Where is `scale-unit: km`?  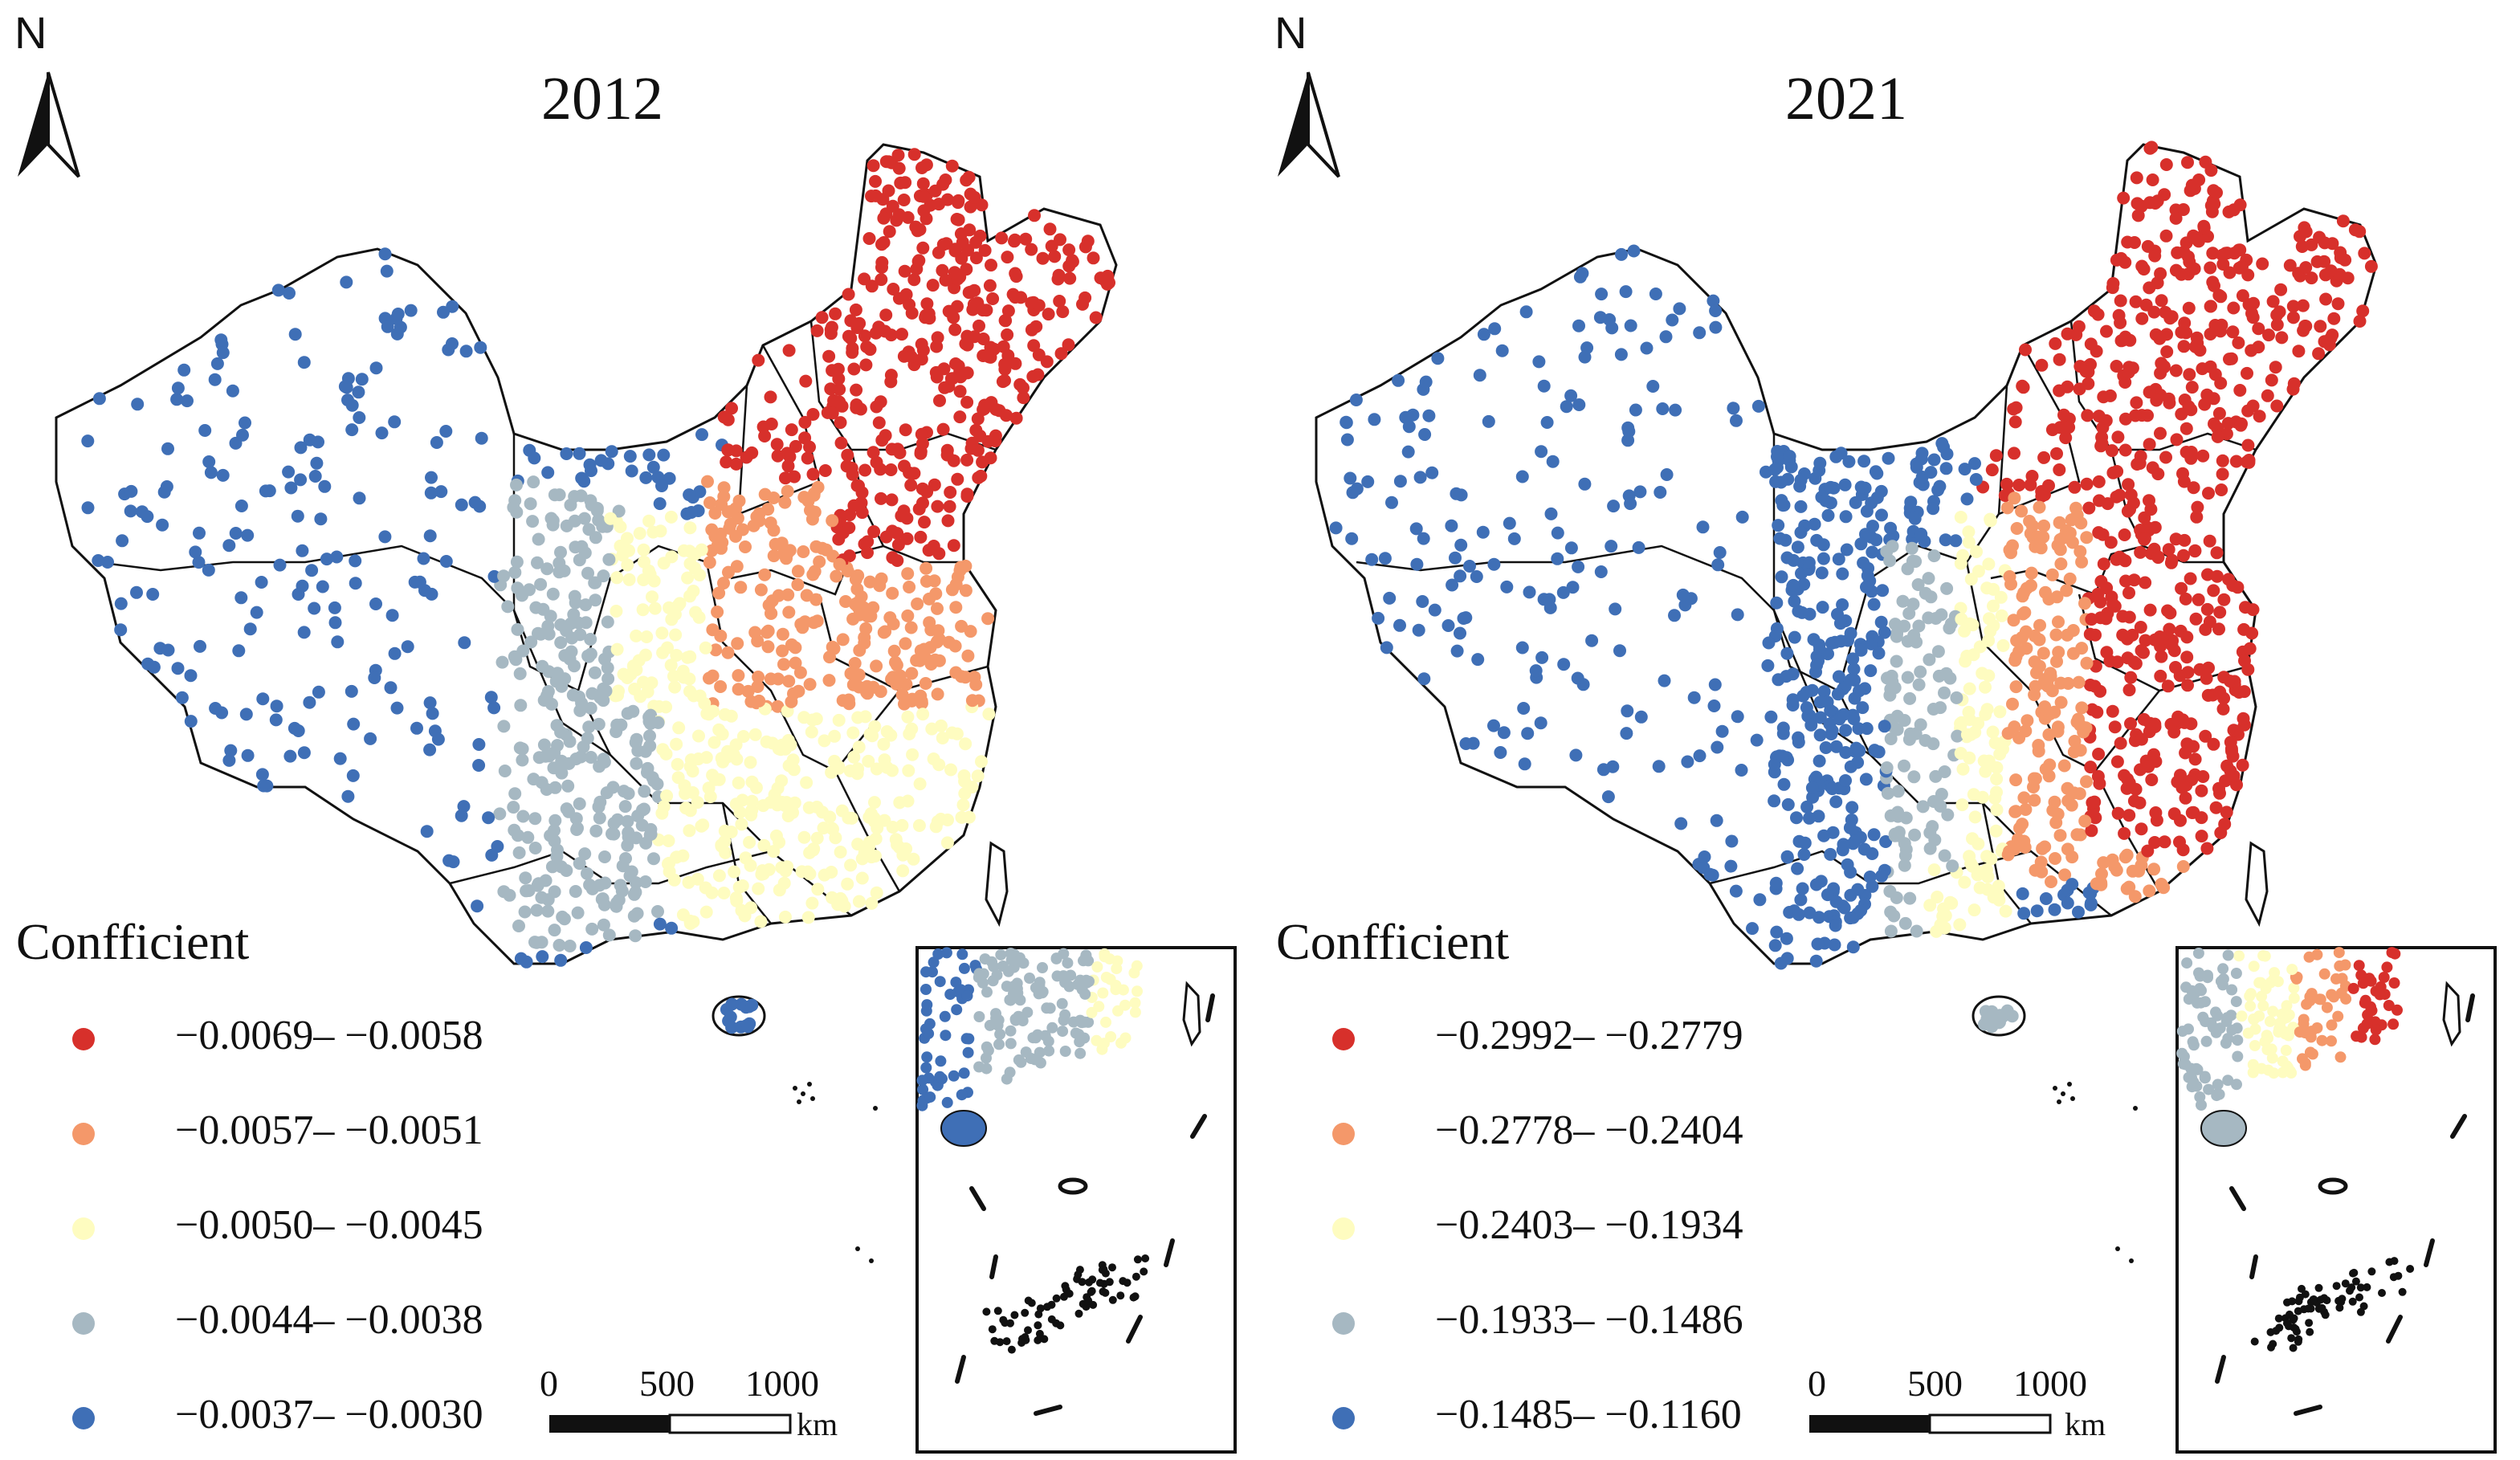
scale-unit: km is located at coordinates (2085, 1424).